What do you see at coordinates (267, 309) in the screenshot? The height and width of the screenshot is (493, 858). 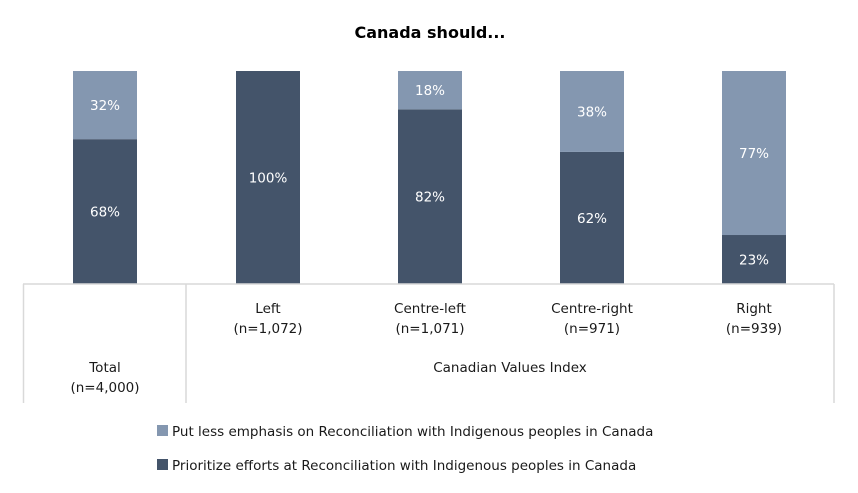 I see `category-label: Left` at bounding box center [267, 309].